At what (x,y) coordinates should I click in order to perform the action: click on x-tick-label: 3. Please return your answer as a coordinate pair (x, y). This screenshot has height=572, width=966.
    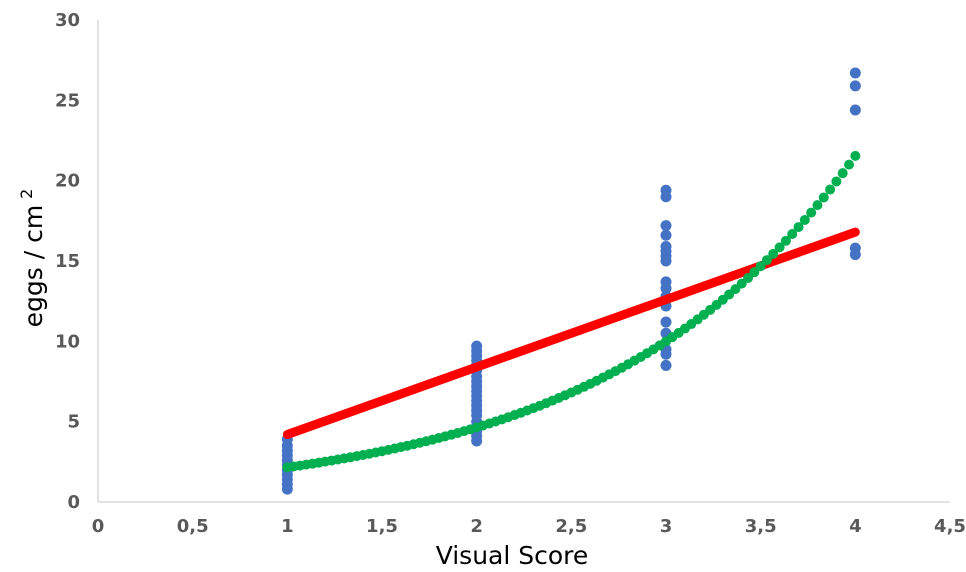
    Looking at the image, I should click on (666, 526).